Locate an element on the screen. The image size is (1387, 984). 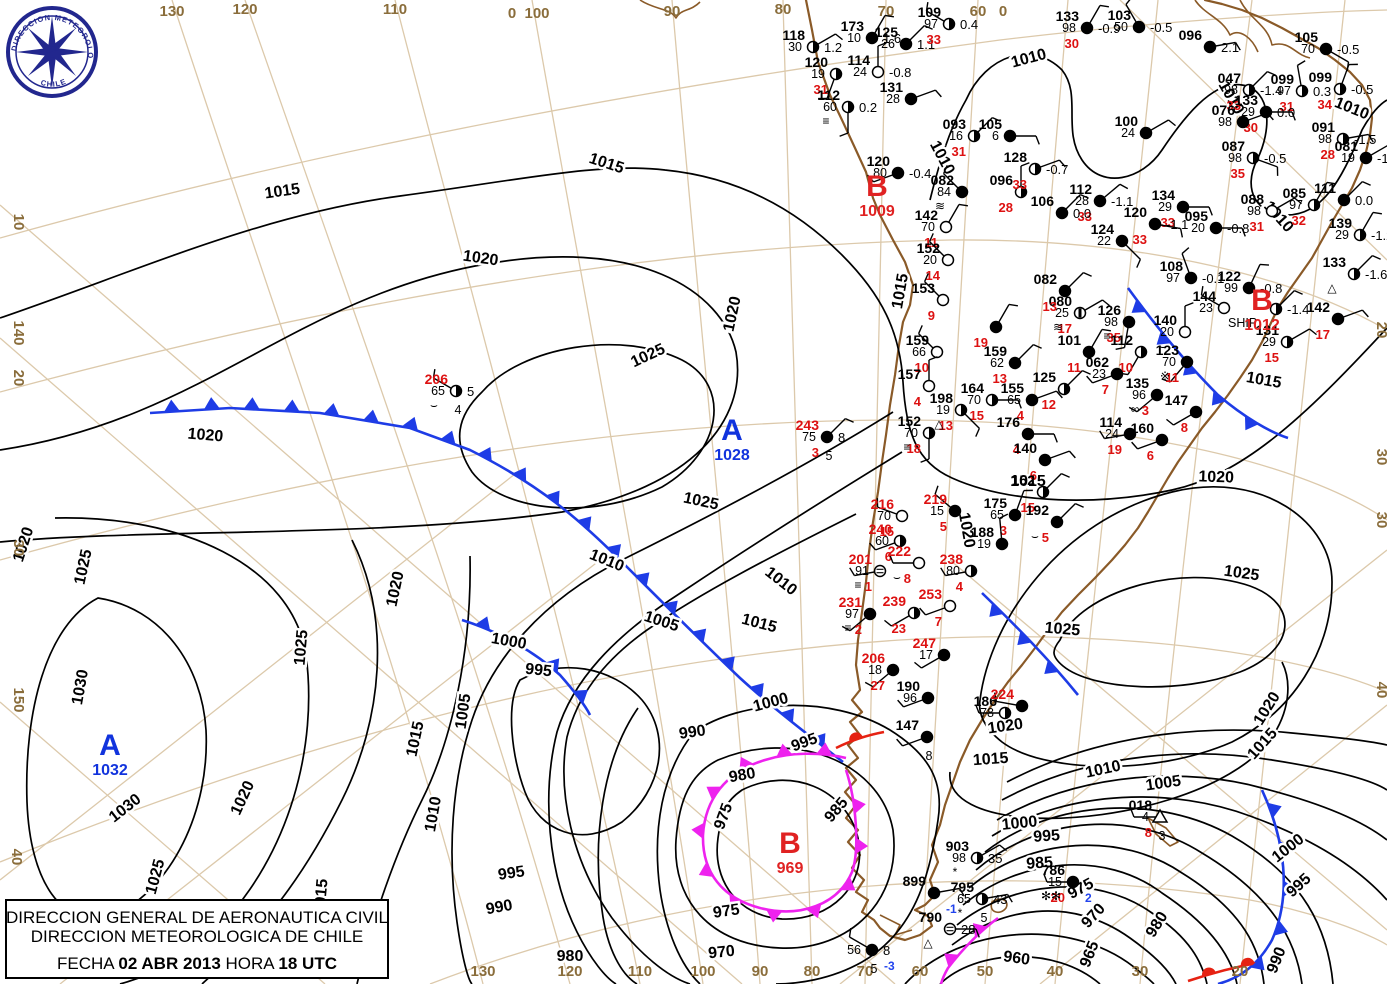
graticule-label: 20 is located at coordinates (1380, 330).